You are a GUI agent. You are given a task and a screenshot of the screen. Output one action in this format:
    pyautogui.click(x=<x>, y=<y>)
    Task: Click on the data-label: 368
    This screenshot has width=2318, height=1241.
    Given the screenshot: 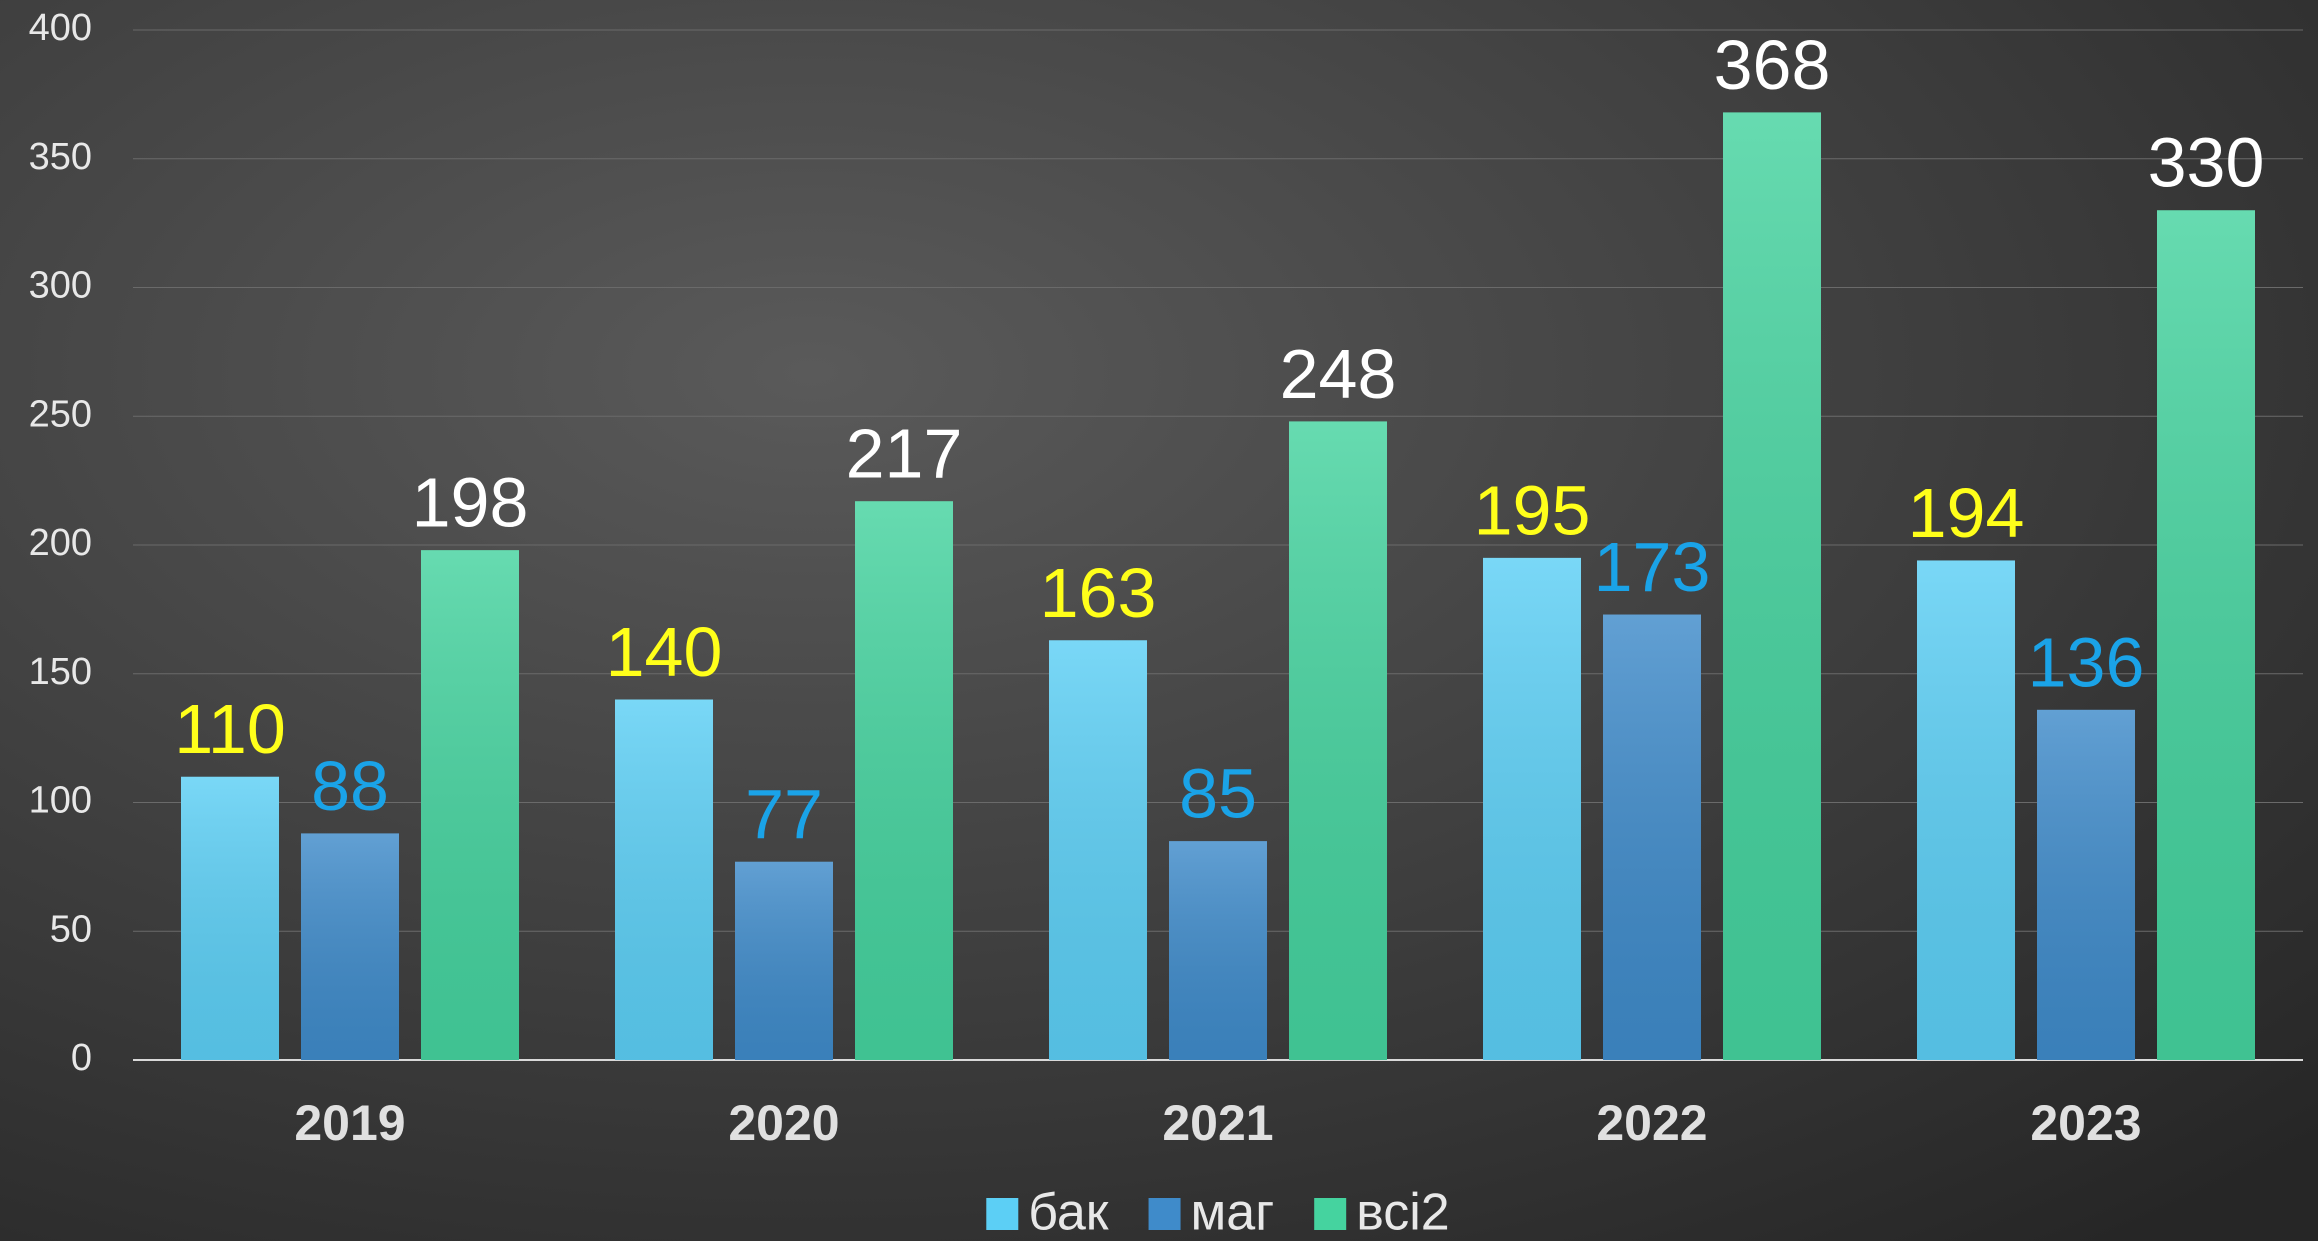 What is the action you would take?
    pyautogui.click(x=1772, y=65)
    